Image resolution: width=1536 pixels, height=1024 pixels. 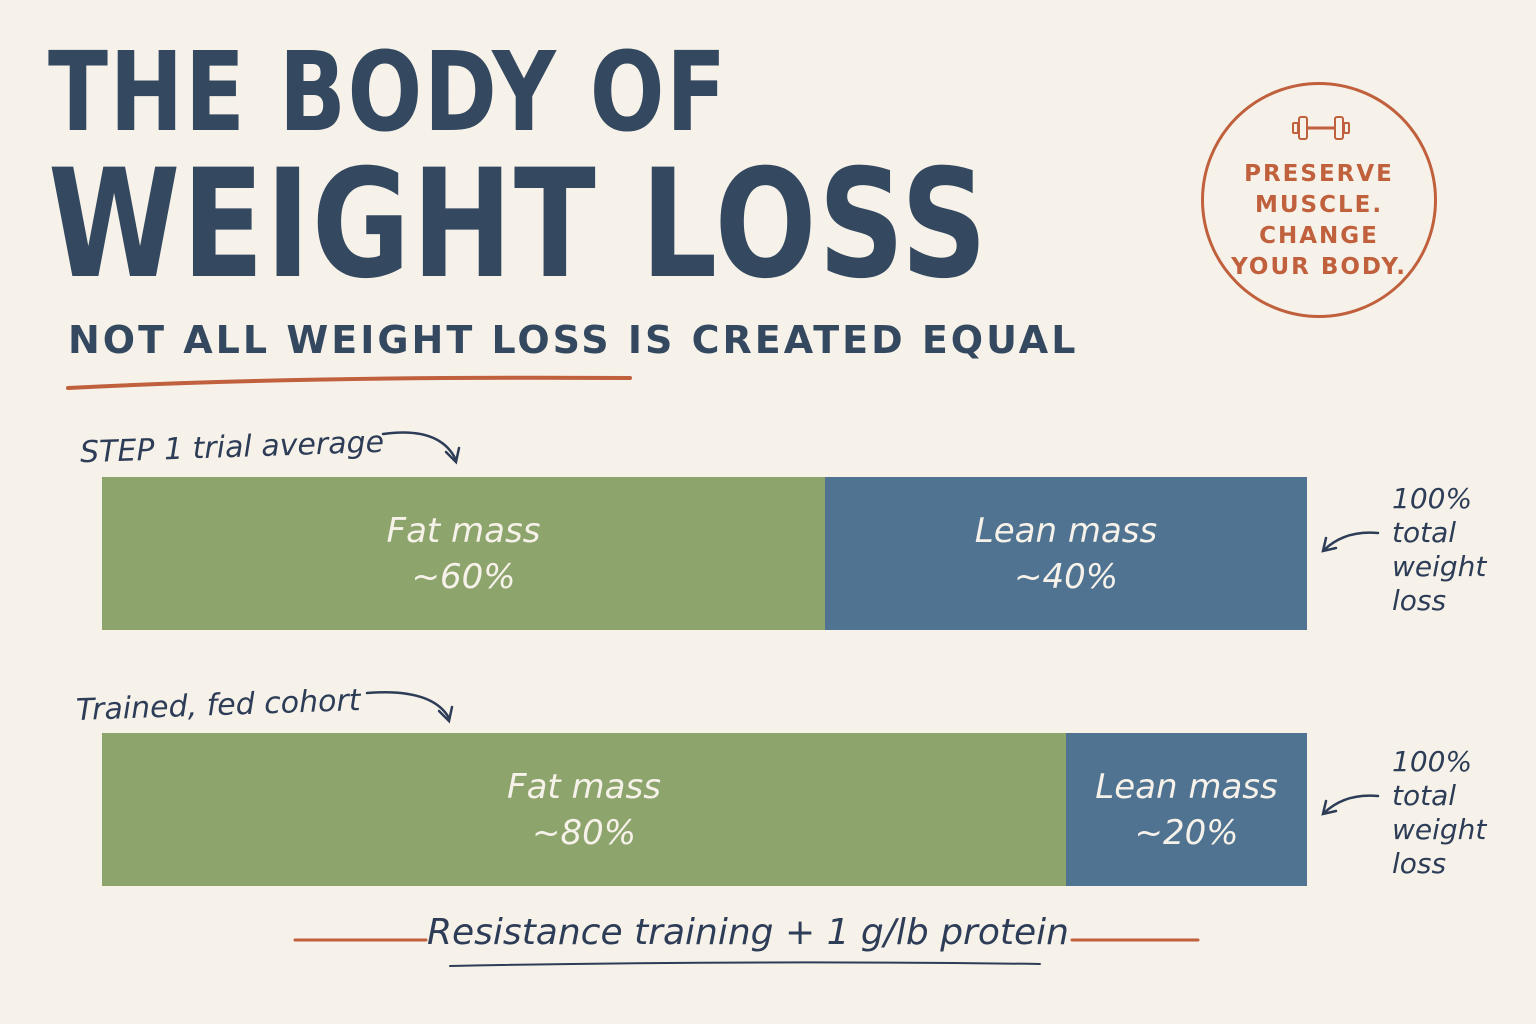 What do you see at coordinates (1066, 576) in the screenshot?
I see `segment-value: ~40%` at bounding box center [1066, 576].